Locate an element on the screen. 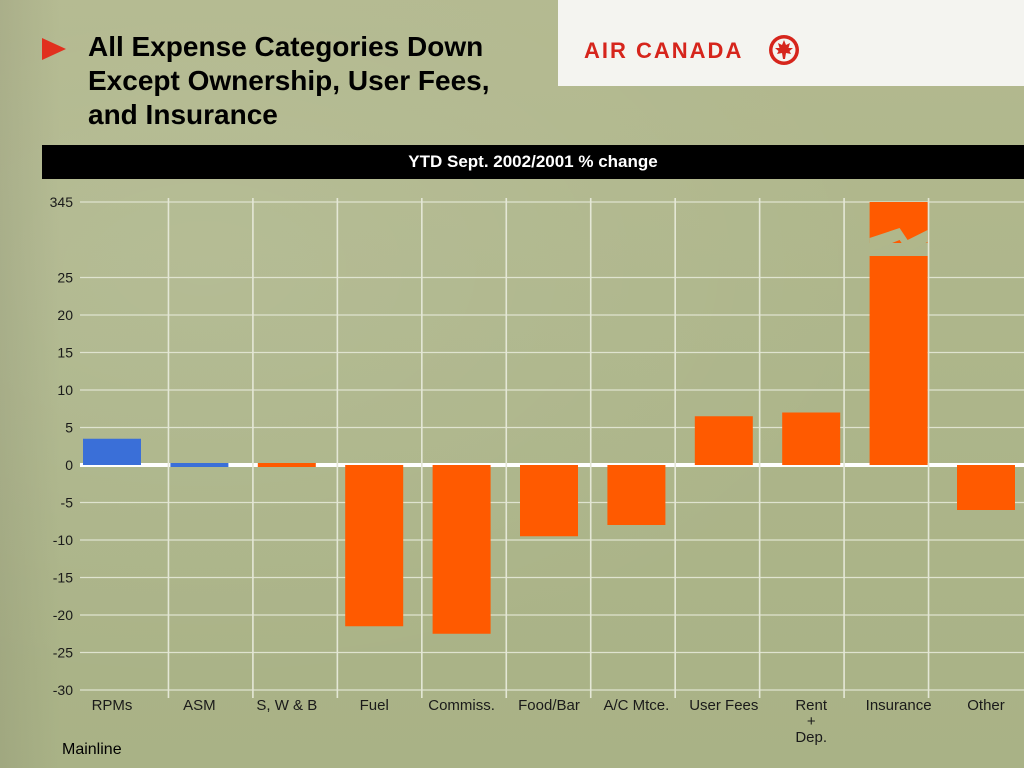 This screenshot has width=1024, height=768. subtitle-band: YTD Sept. 2002/2001 % change is located at coordinates (533, 162).